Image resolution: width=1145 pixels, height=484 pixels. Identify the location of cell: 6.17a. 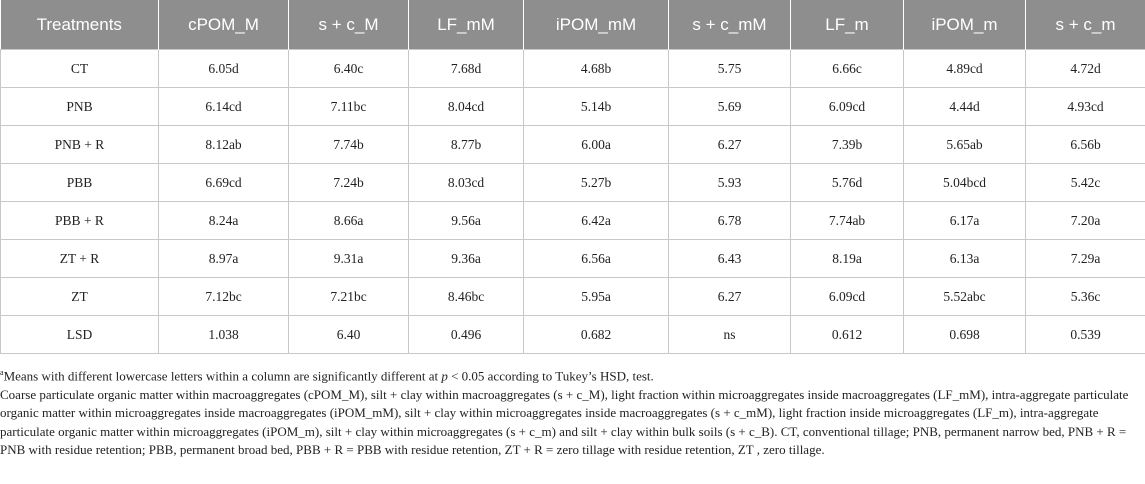
(964, 220).